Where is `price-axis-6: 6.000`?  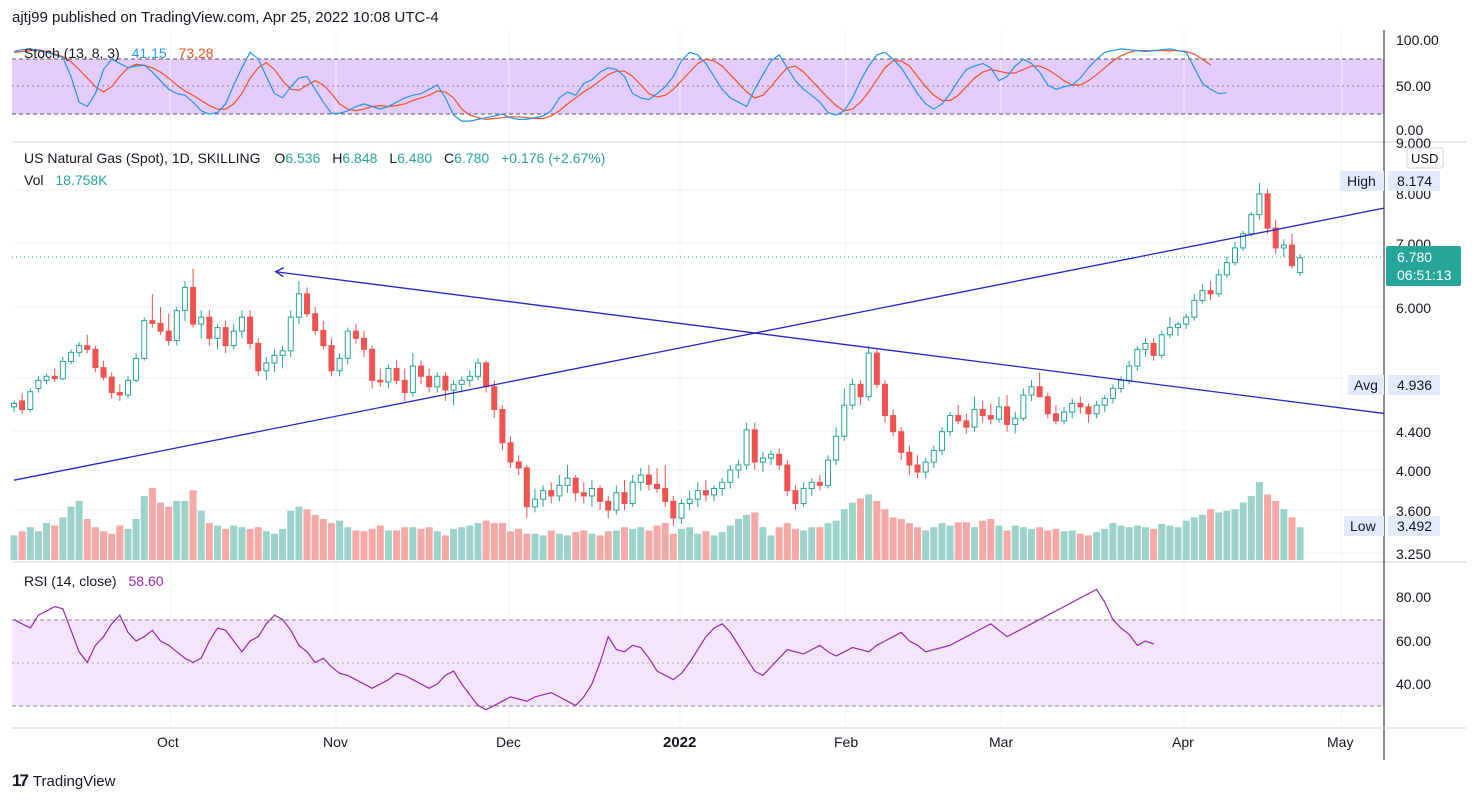 price-axis-6: 6.000 is located at coordinates (1413, 308).